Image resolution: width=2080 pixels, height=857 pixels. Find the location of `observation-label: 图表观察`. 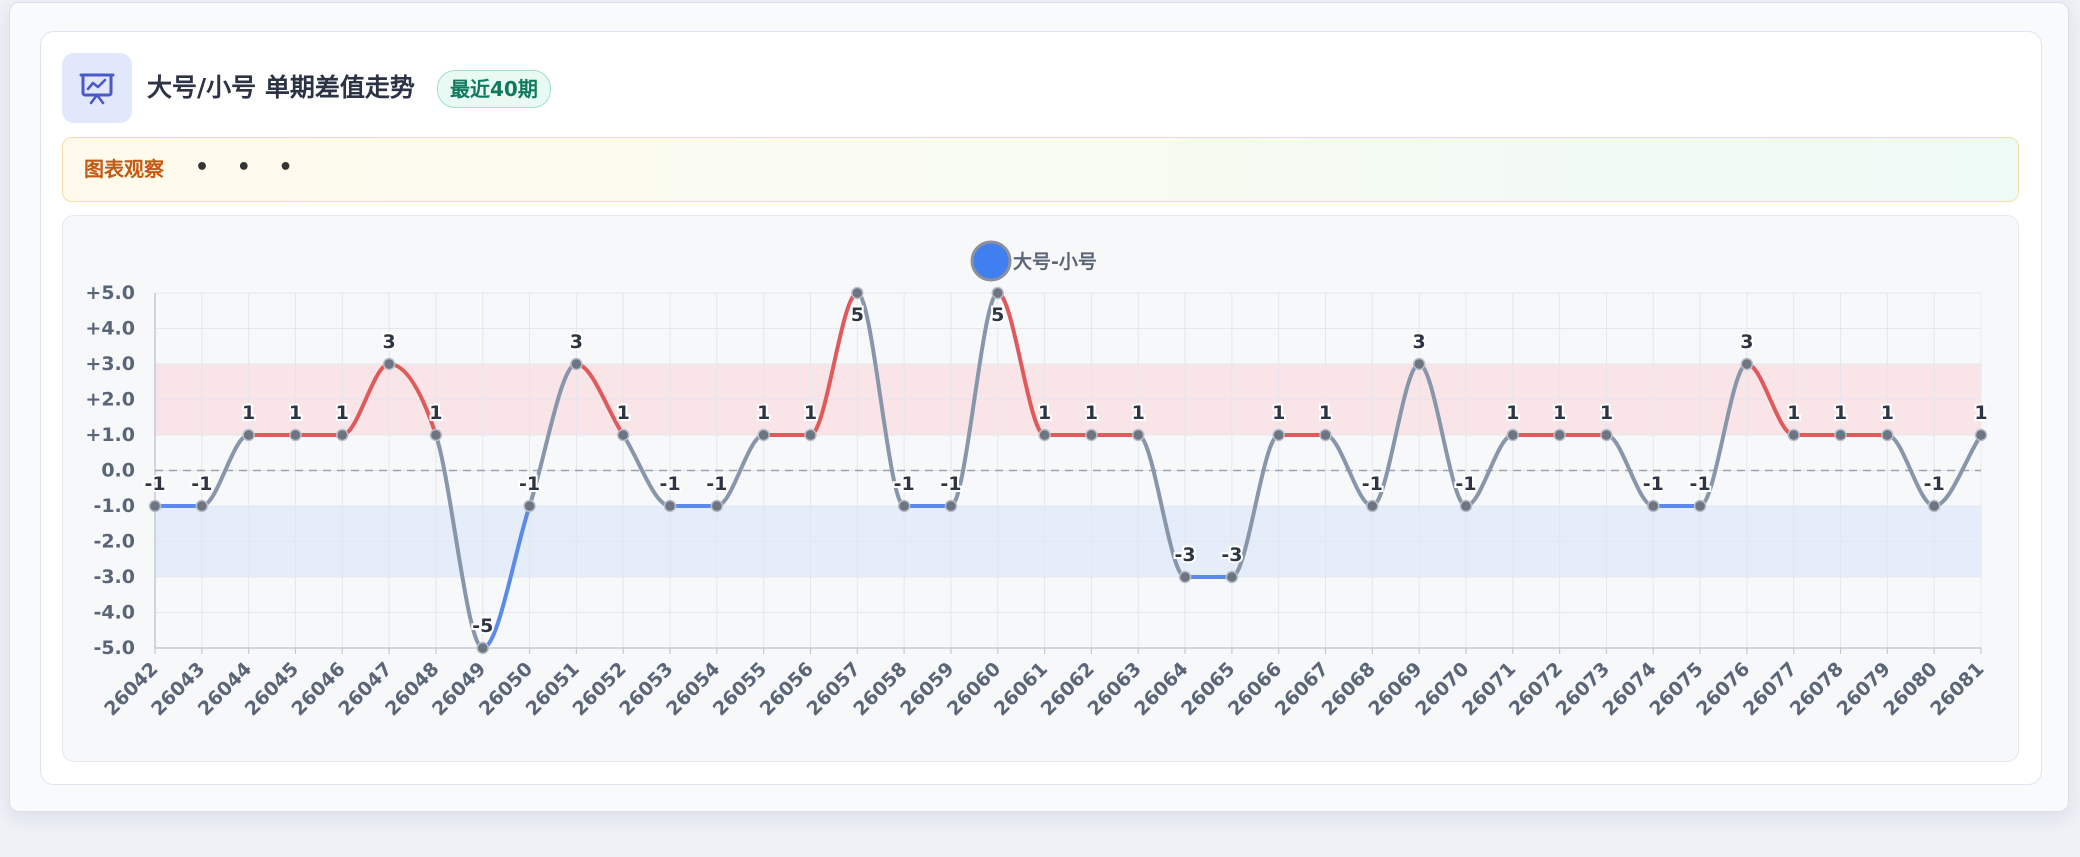

observation-label: 图表观察 is located at coordinates (124, 169).